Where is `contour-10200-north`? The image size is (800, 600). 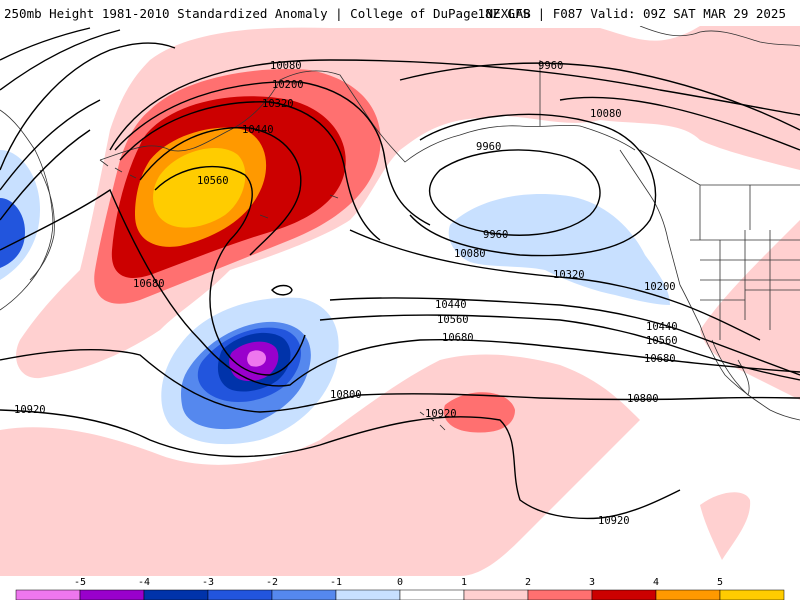
contour-10200-north is located at coordinates (272, 153).